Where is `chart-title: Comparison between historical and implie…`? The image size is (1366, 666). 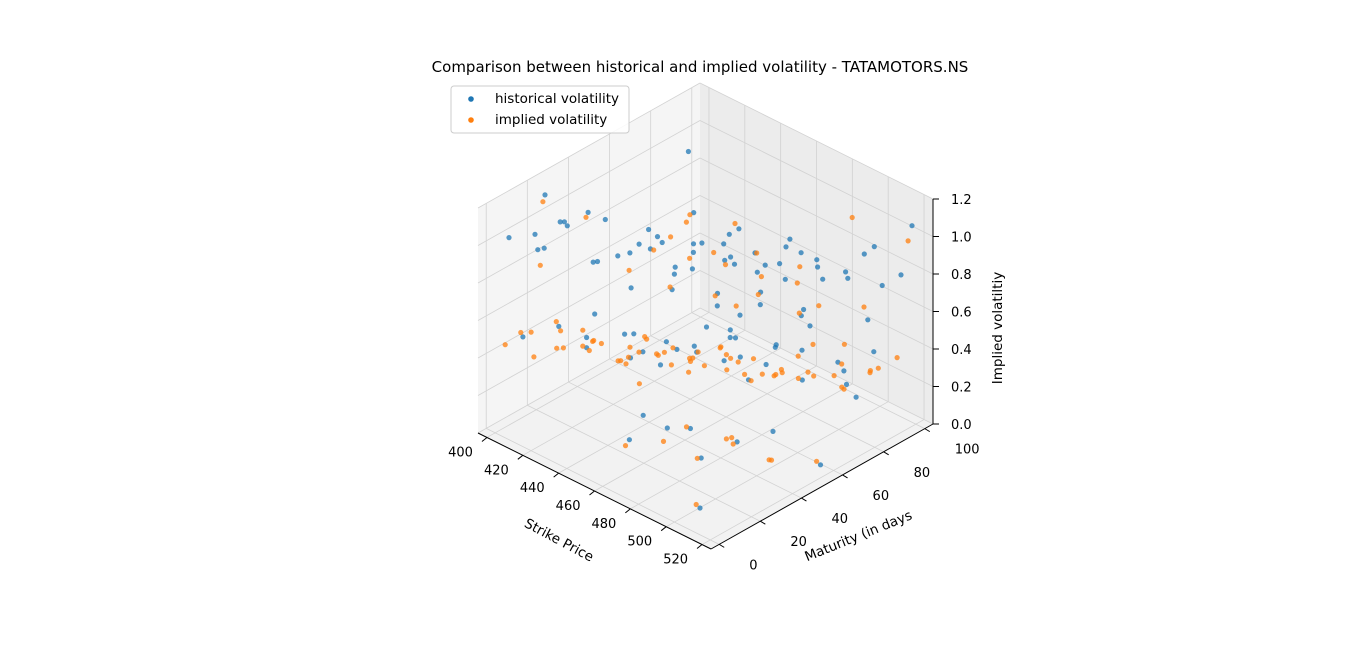
chart-title: Comparison between historical and implie… is located at coordinates (700, 67).